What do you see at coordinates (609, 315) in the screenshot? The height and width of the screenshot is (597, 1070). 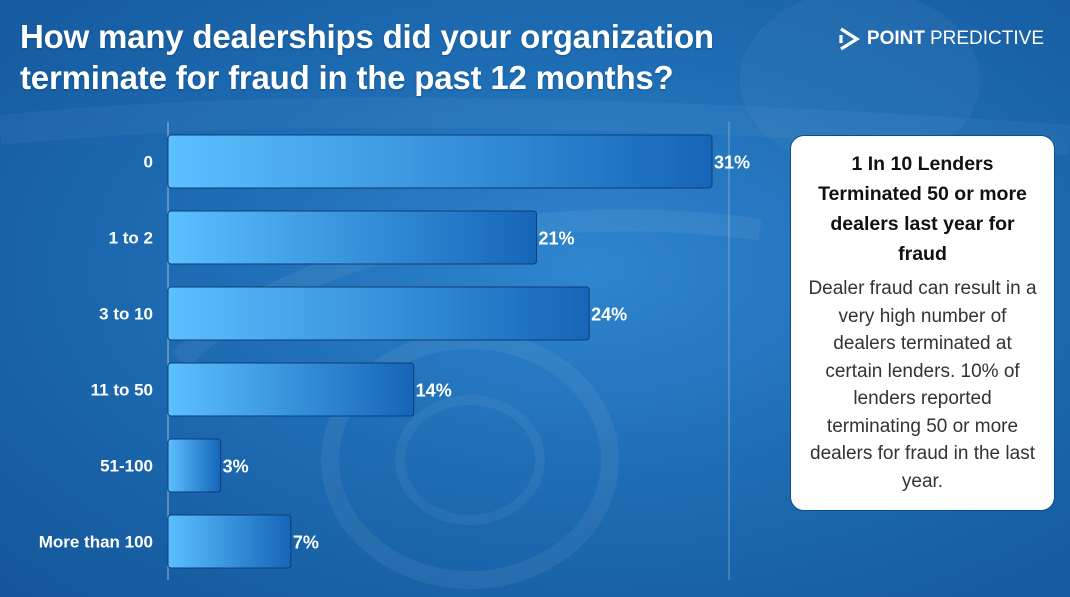 I see `value-label: 24%` at bounding box center [609, 315].